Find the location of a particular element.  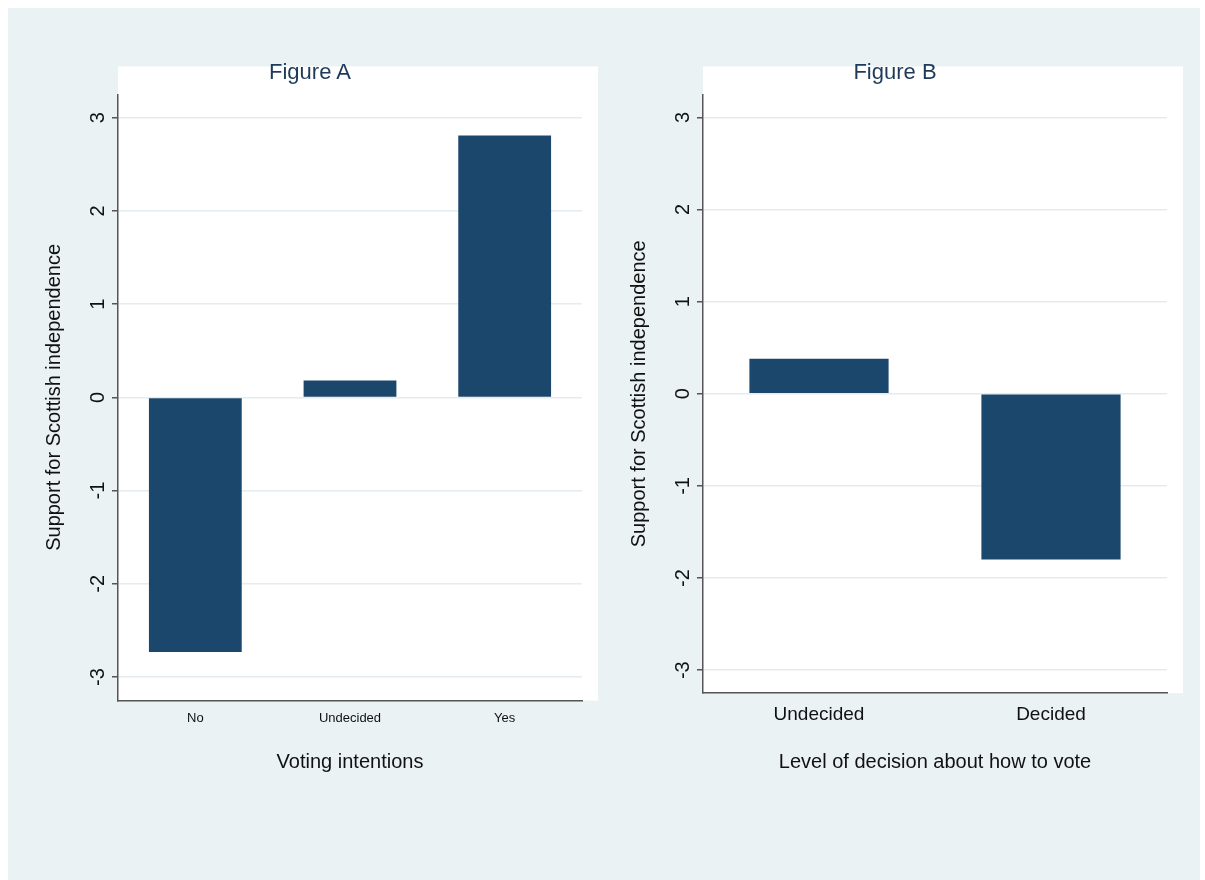

x-tick-label: No is located at coordinates (195, 717).